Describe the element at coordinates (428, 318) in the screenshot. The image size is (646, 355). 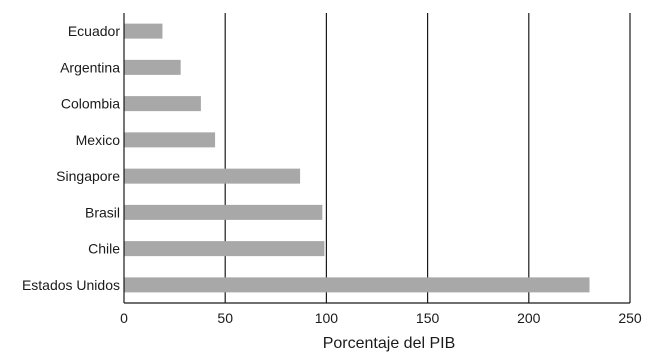
I see `x-tick-label-150: 150` at that location.